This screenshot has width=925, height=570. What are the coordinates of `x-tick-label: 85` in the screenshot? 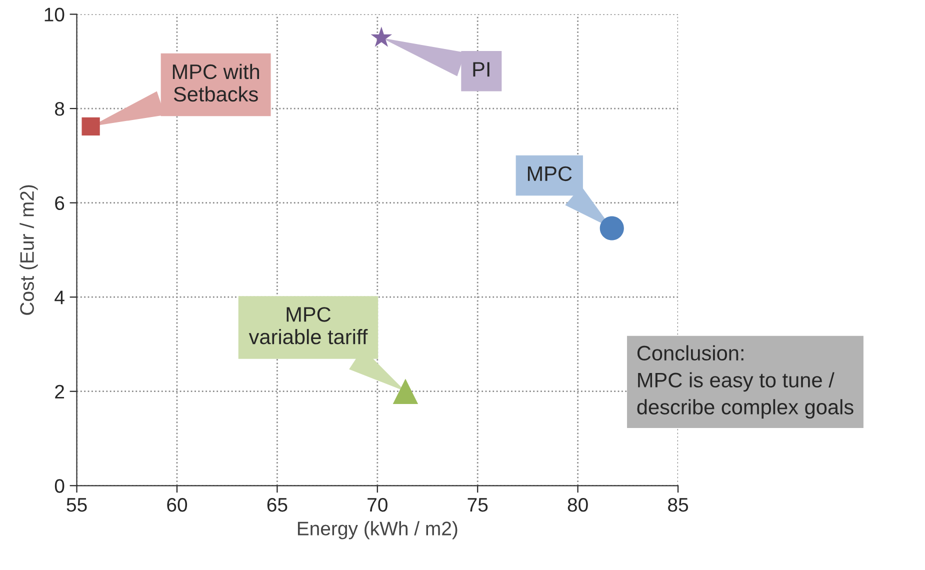 It's located at (678, 505).